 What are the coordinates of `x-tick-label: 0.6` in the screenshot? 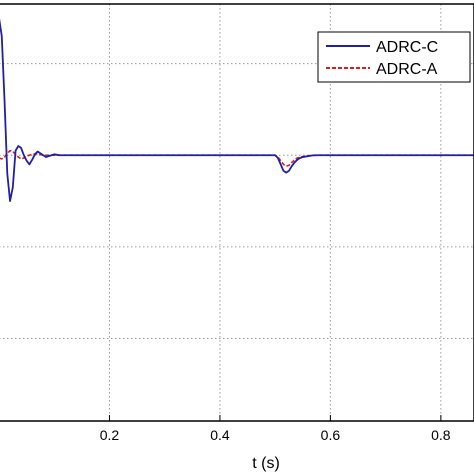 It's located at (331, 435).